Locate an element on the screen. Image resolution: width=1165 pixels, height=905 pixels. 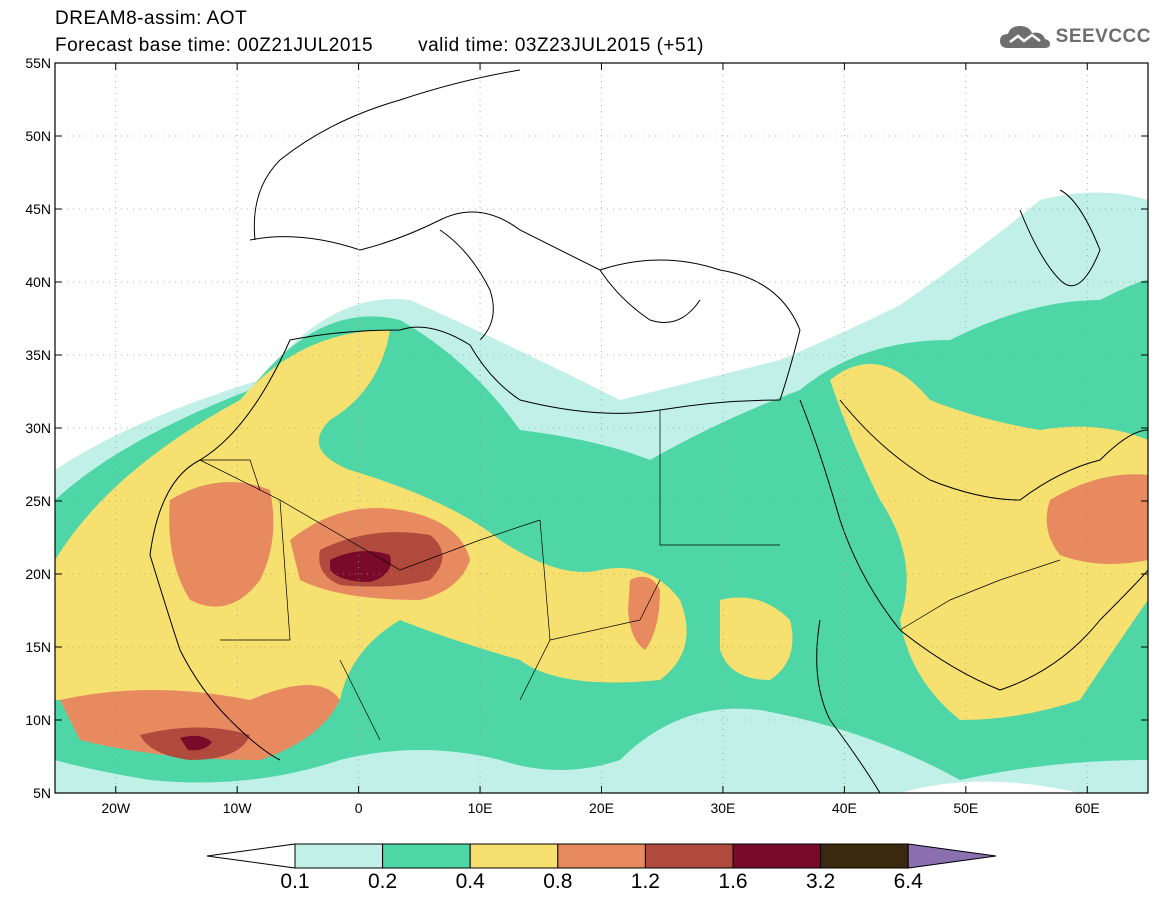
lat-label: 15N is located at coordinates (38, 647).